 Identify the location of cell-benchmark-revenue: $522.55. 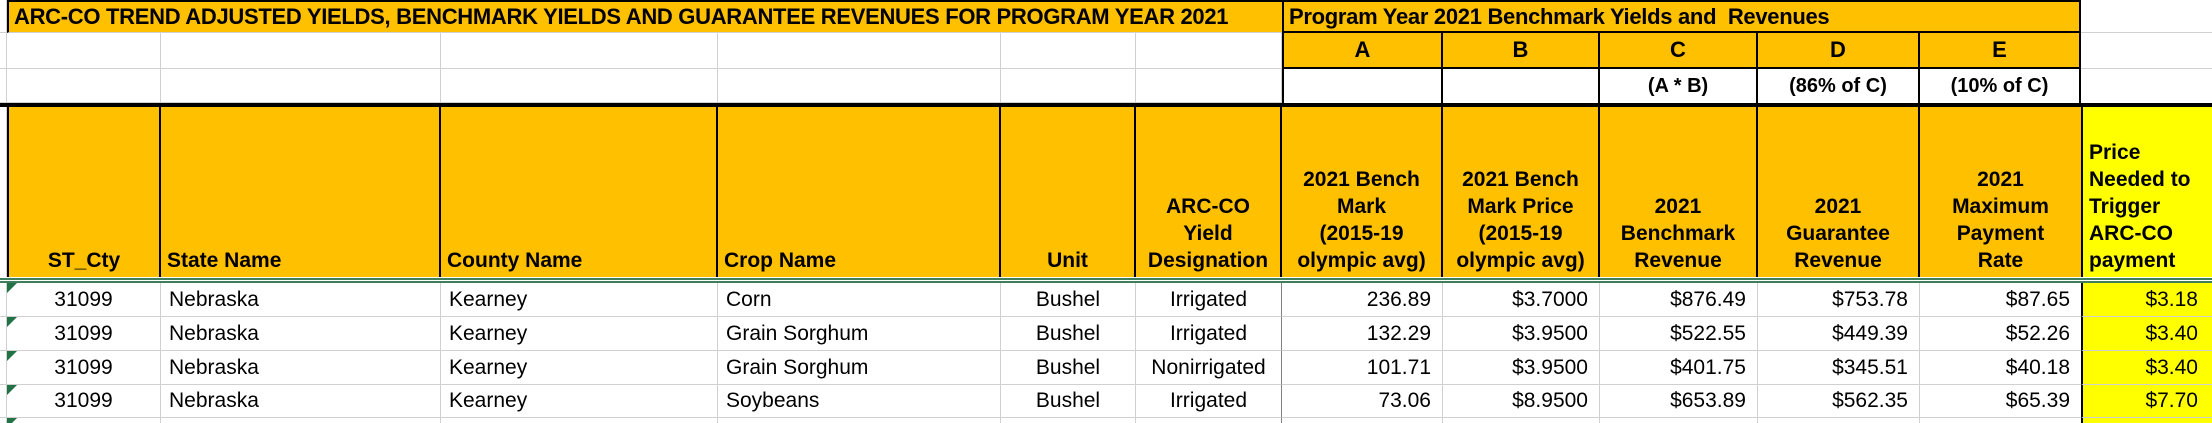
(1679, 334).